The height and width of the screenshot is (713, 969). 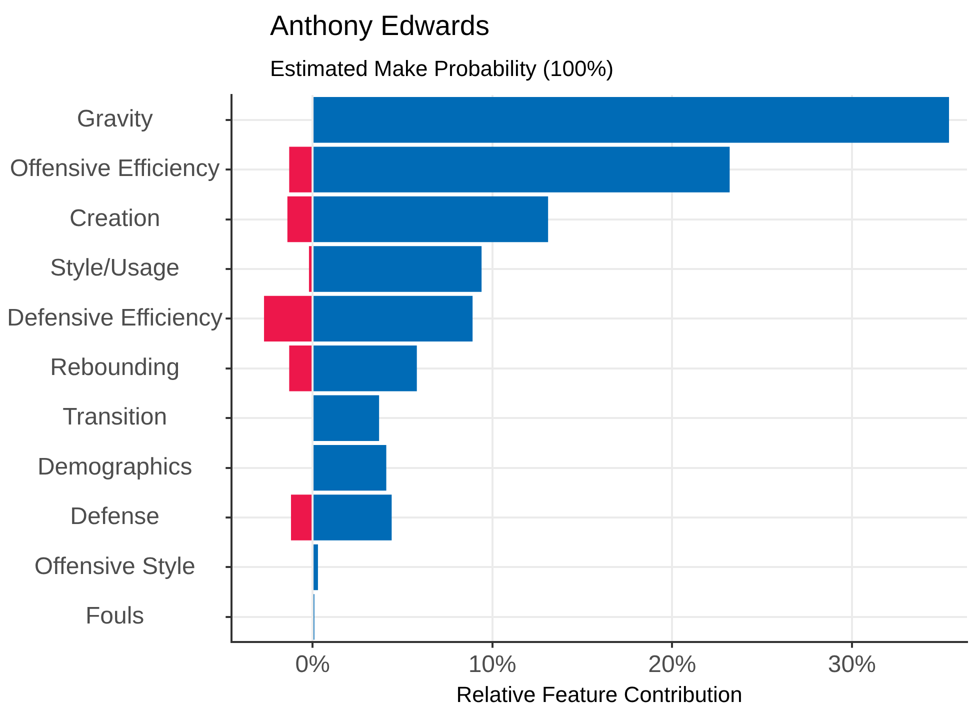 What do you see at coordinates (115, 566) in the screenshot?
I see `y-tick-label: Offensive Style` at bounding box center [115, 566].